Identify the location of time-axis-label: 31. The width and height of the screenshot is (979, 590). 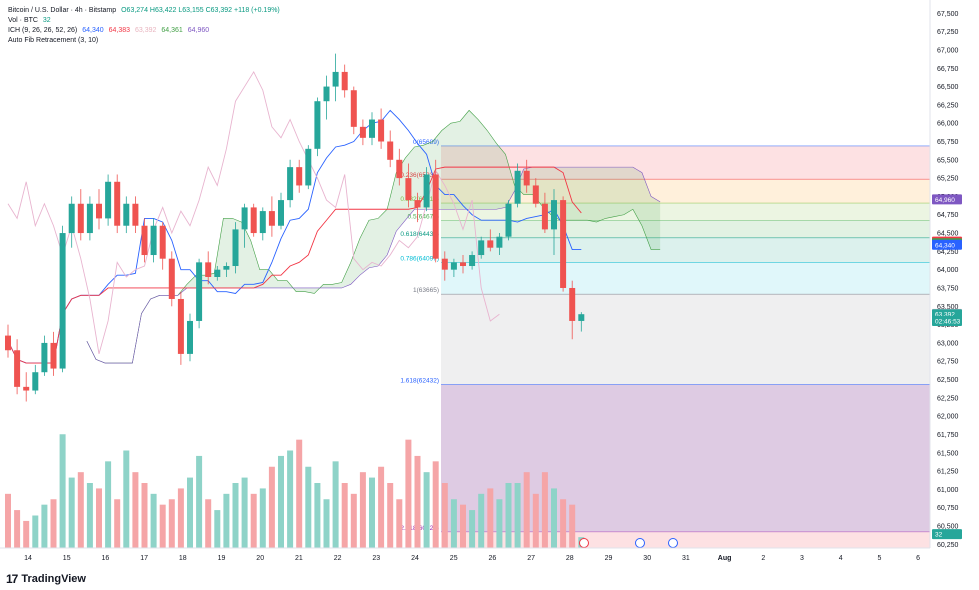
(686, 558).